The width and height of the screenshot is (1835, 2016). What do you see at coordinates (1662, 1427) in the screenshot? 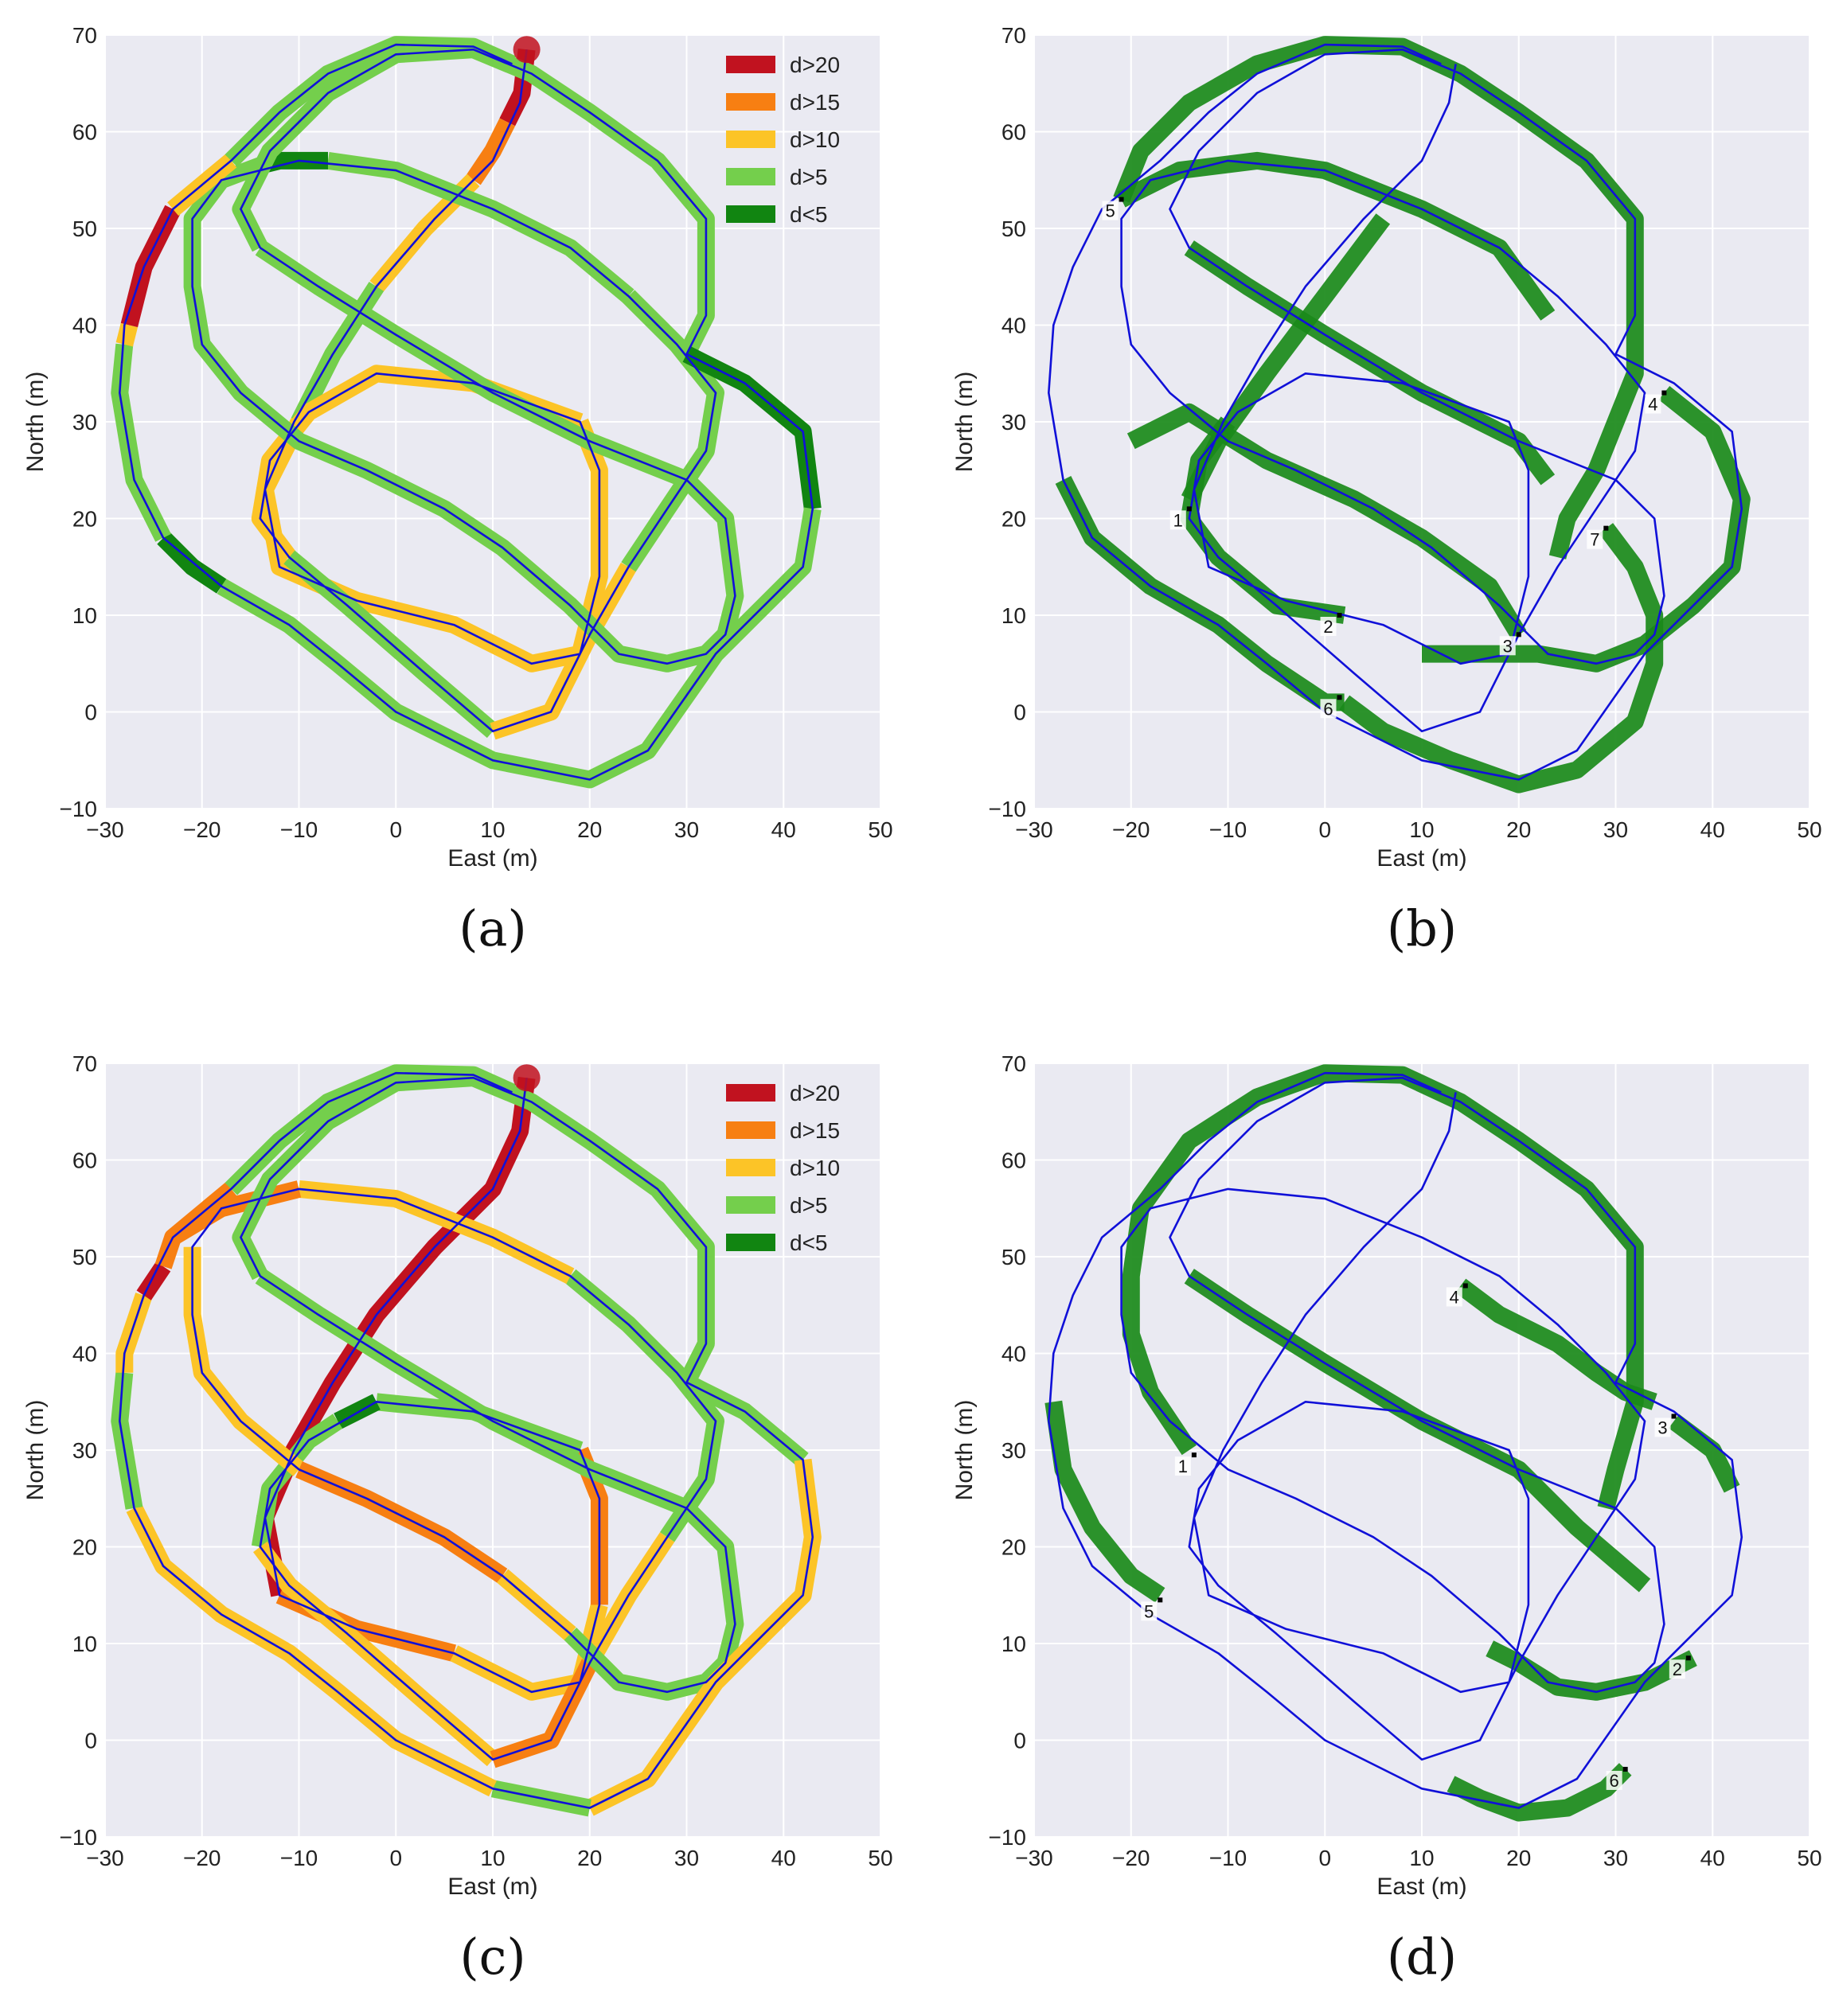
I see `loop-closure-label: 3` at bounding box center [1662, 1427].